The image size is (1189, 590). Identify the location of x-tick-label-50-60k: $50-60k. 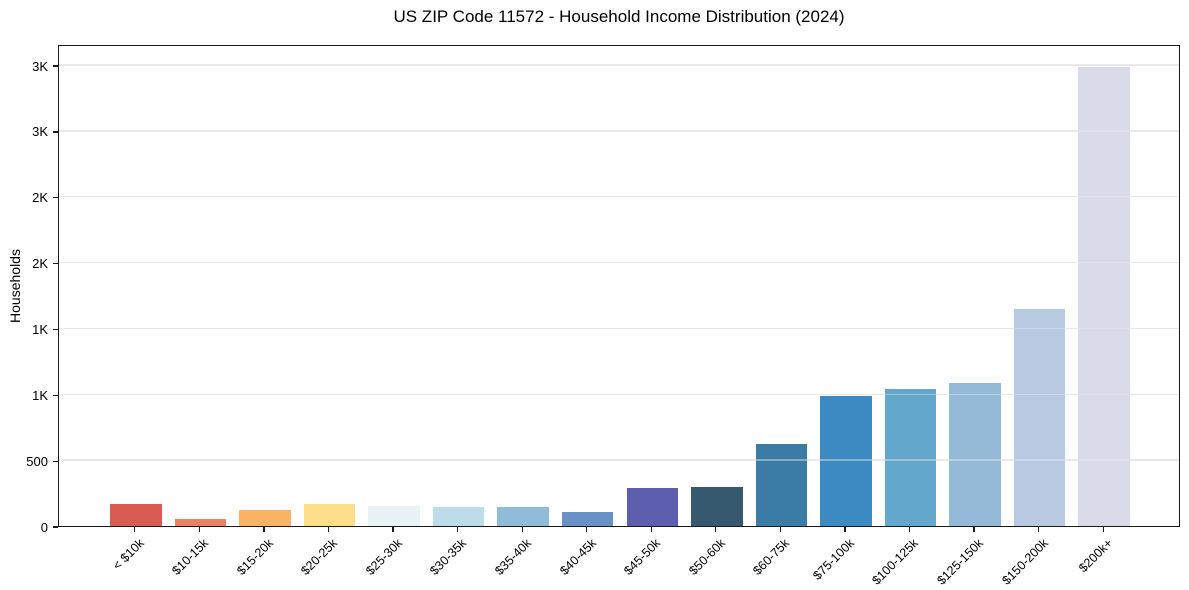
(706, 557).